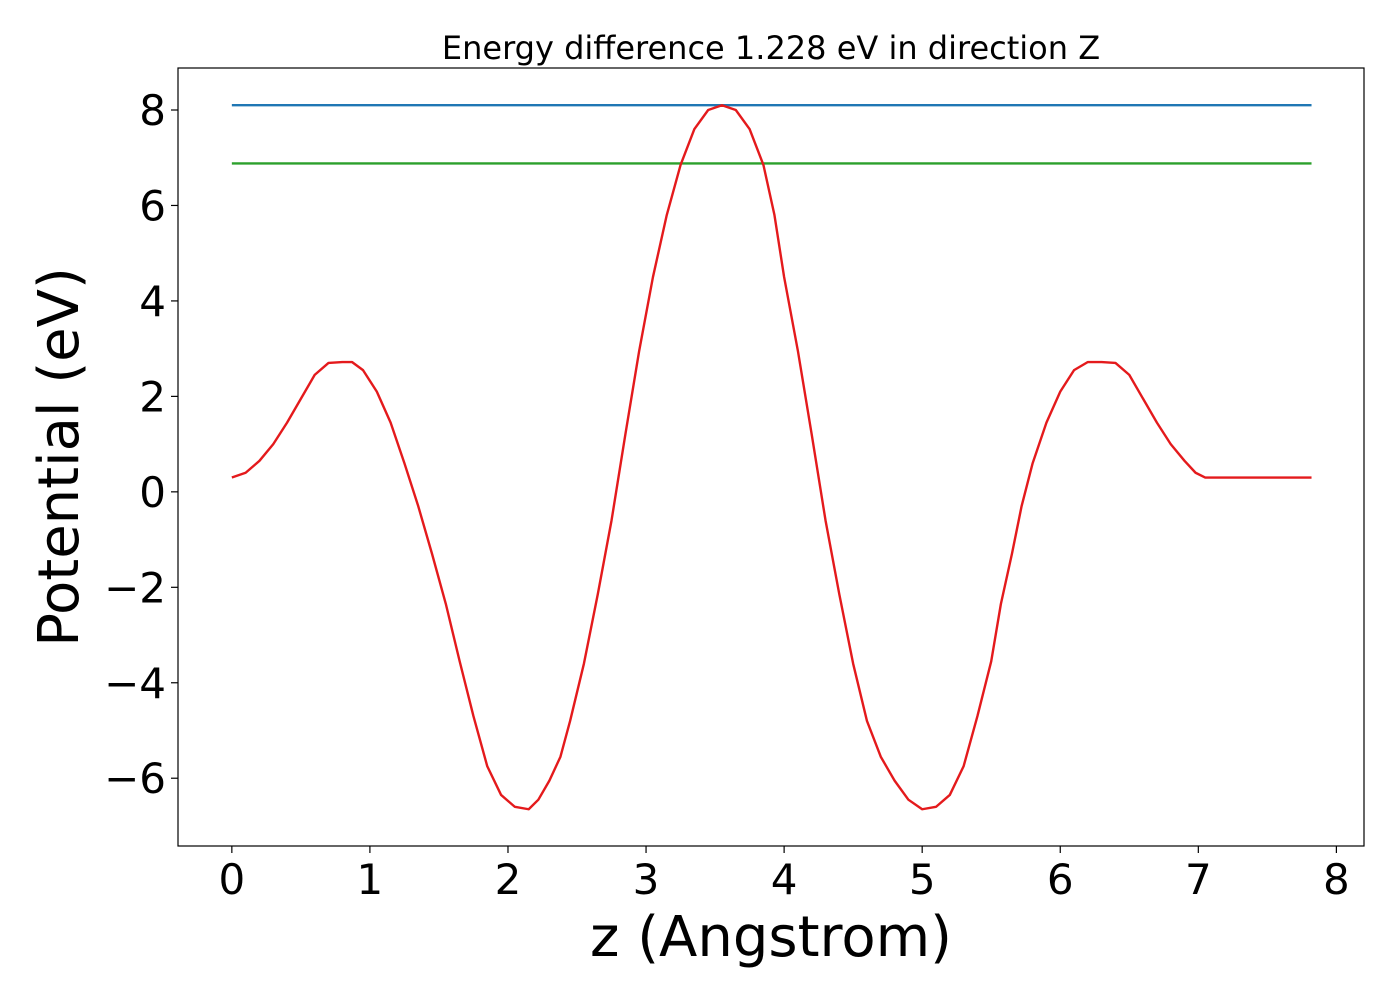 This screenshot has width=1400, height=1000. Describe the element at coordinates (135, 683) in the screenshot. I see `y-tick-label: −4` at that location.